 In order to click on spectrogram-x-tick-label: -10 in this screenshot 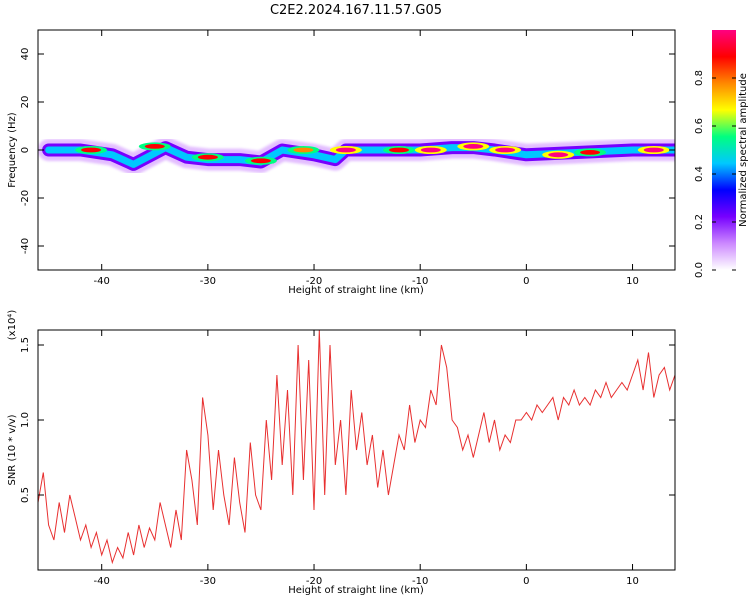, I will do `click(420, 281)`.